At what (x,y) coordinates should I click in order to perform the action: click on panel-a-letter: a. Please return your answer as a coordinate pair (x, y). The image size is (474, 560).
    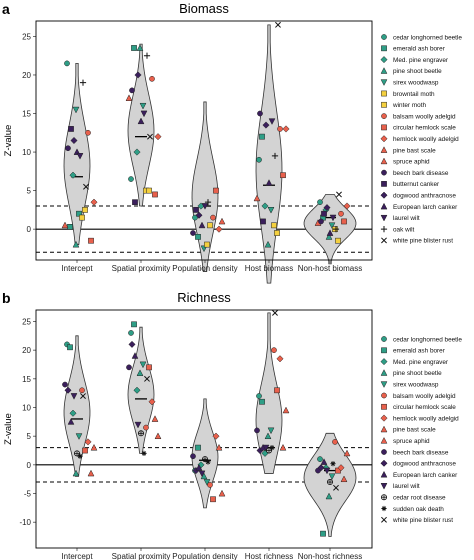
    Looking at the image, I should click on (6, 9).